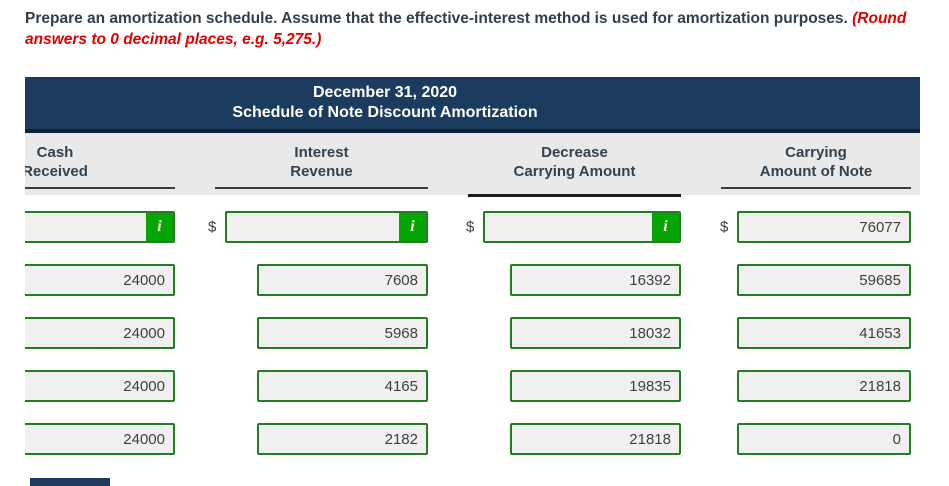  I want to click on input-decrease-carrying-amount-row4, so click(595, 386).